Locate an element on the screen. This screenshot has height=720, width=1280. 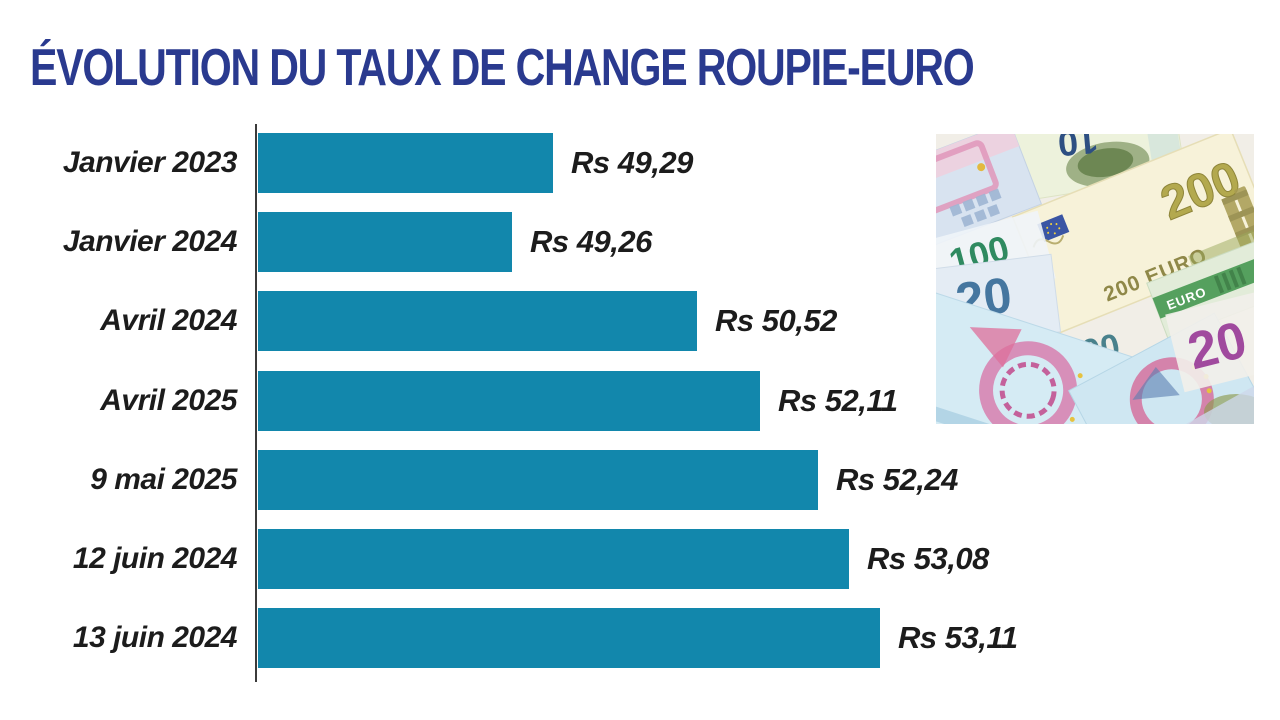
value-label: Rs 53,11 is located at coordinates (958, 638).